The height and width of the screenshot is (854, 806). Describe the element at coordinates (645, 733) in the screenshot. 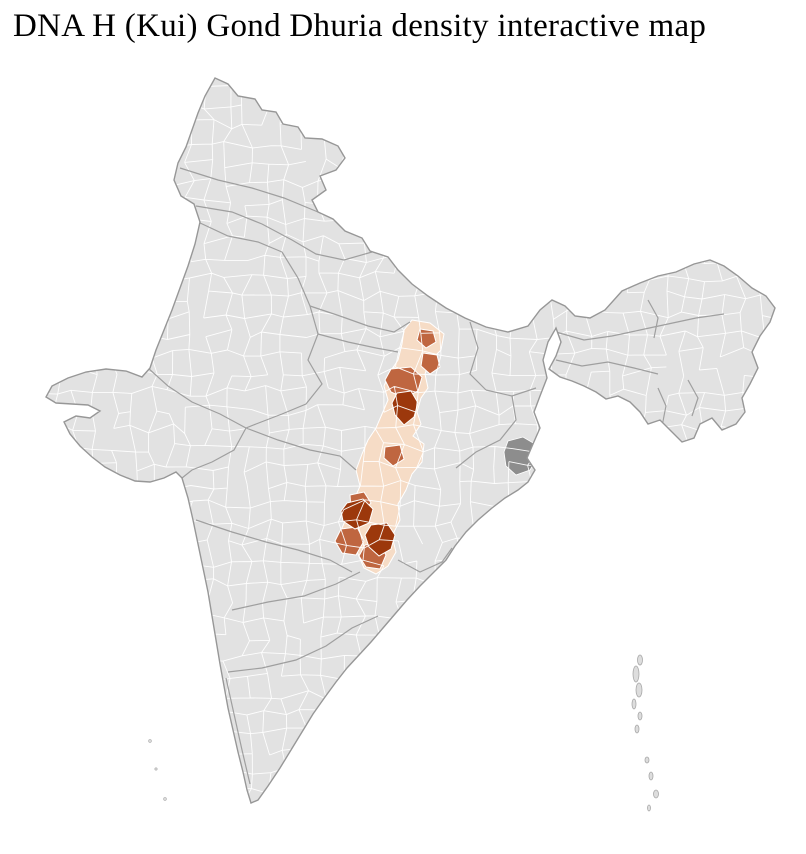

I see `andaman-nicobar-islands` at that location.